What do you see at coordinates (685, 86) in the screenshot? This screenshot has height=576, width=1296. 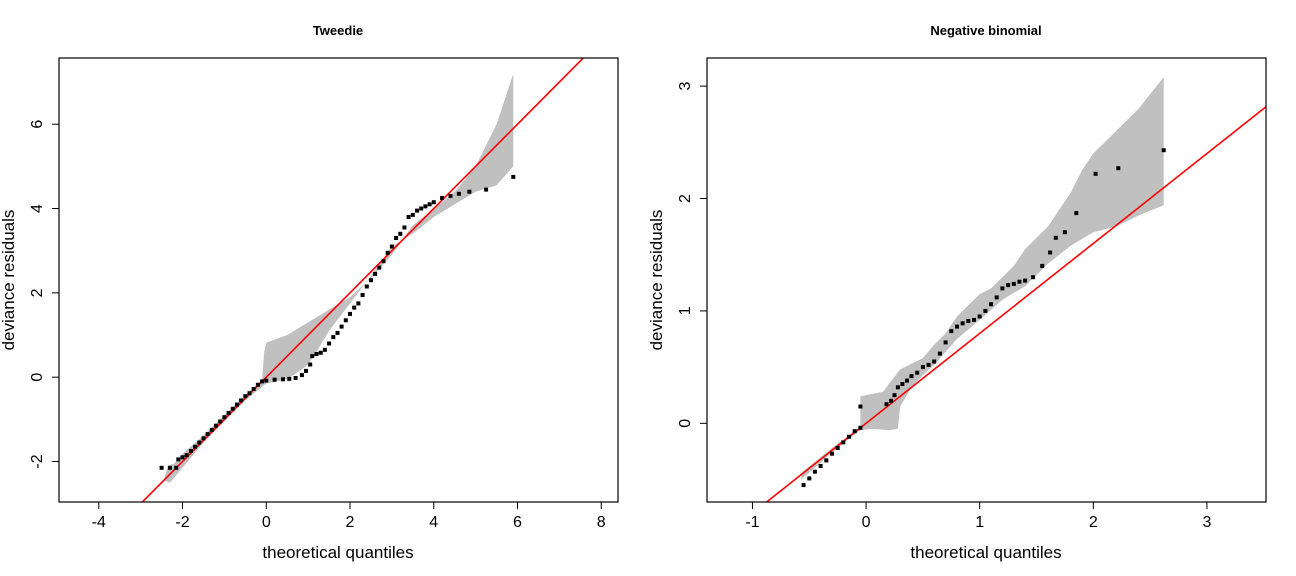 I see `y-tick-label: 3` at bounding box center [685, 86].